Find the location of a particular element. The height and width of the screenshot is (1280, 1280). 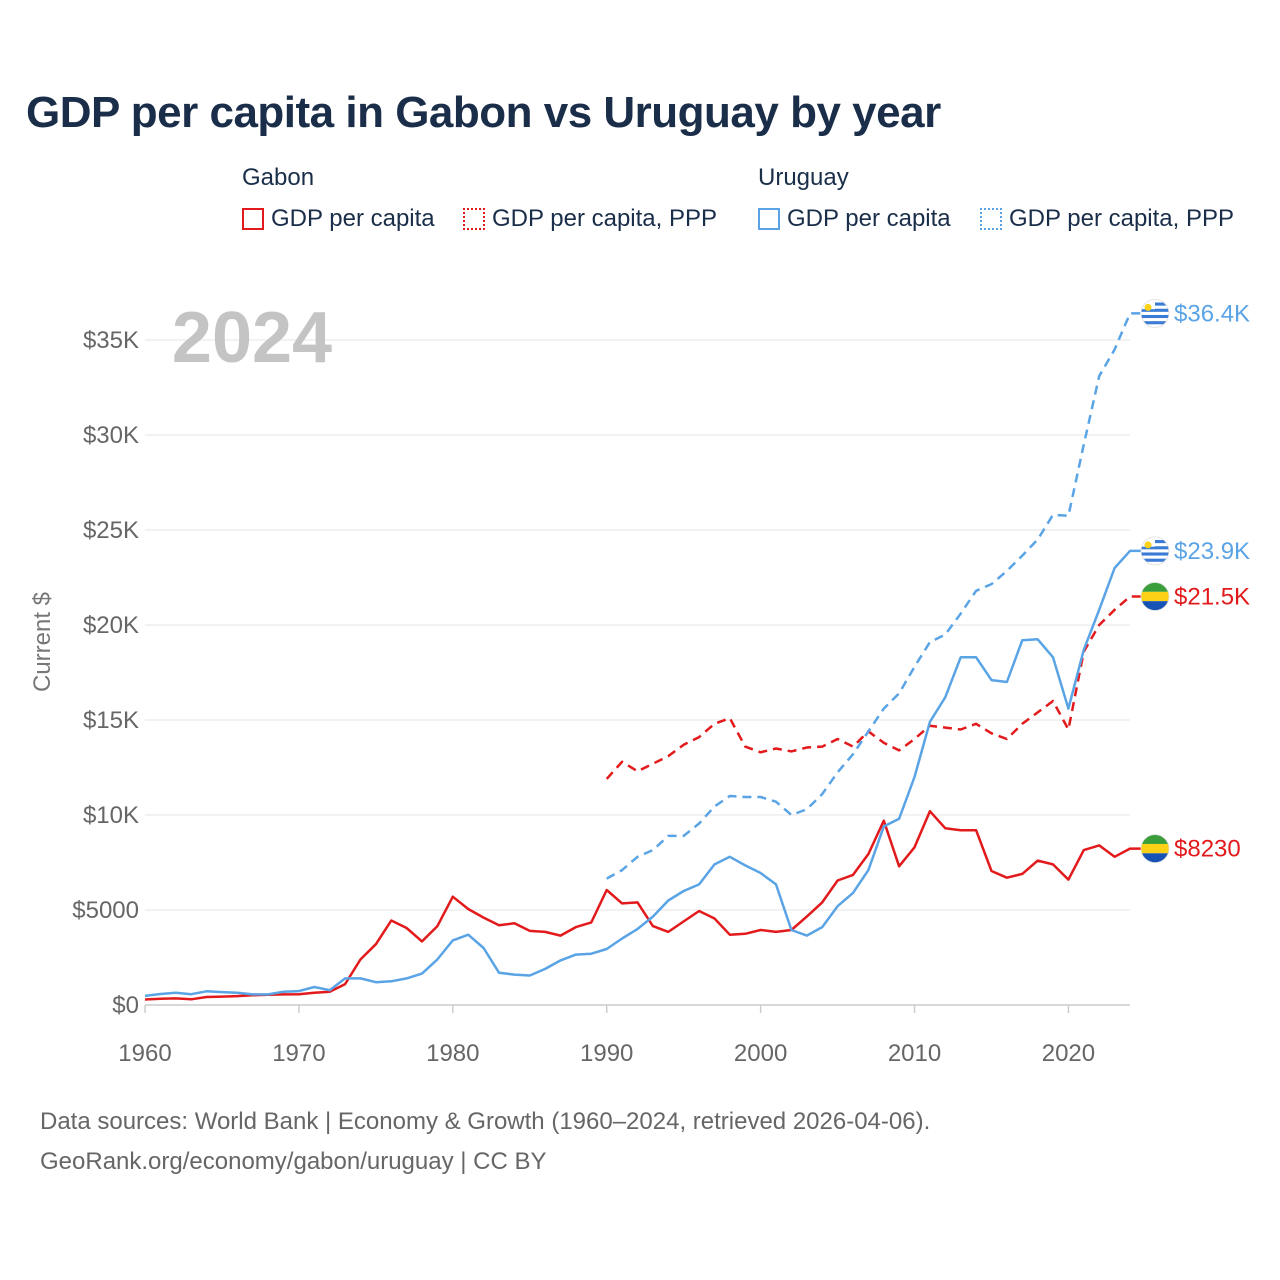

legend-gabon-gdp: GDP per capita is located at coordinates (338, 219).